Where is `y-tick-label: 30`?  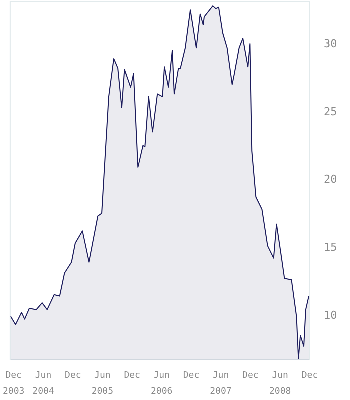 y-tick-label: 30 is located at coordinates (331, 44).